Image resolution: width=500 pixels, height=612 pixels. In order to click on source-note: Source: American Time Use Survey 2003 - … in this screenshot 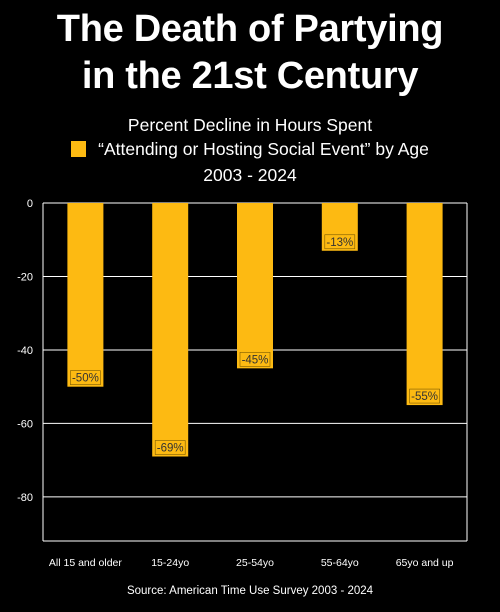, I will do `click(250, 591)`.